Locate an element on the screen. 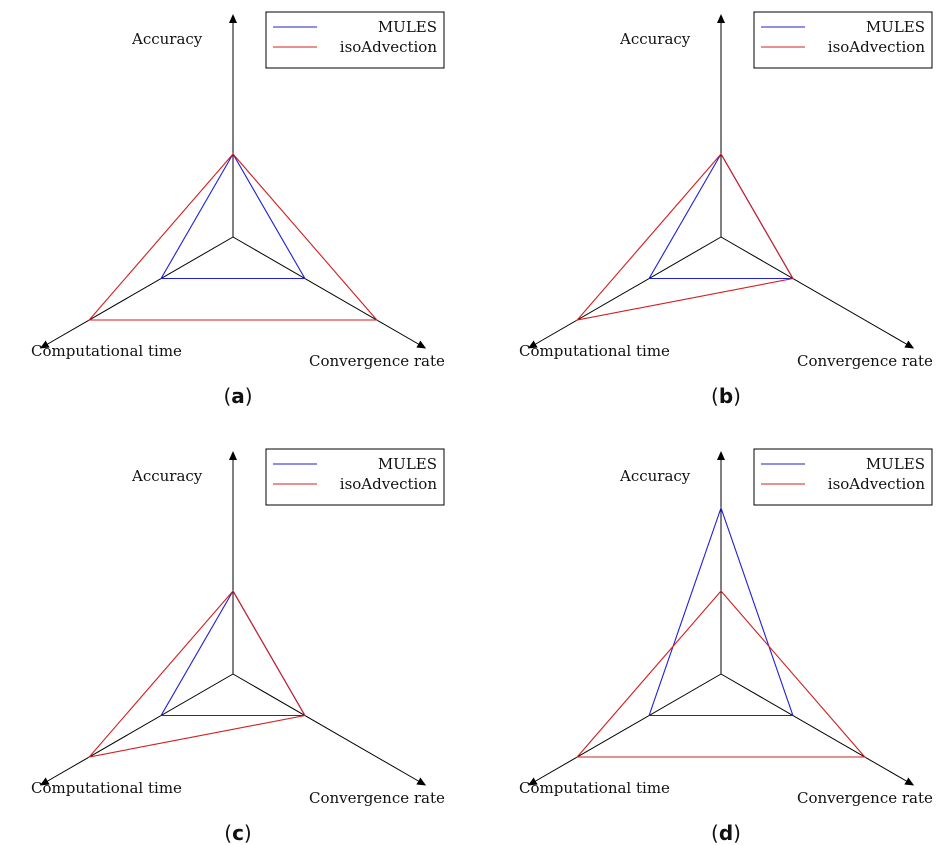 The height and width of the screenshot is (845, 945). panel-caption: (a) is located at coordinates (237, 396).